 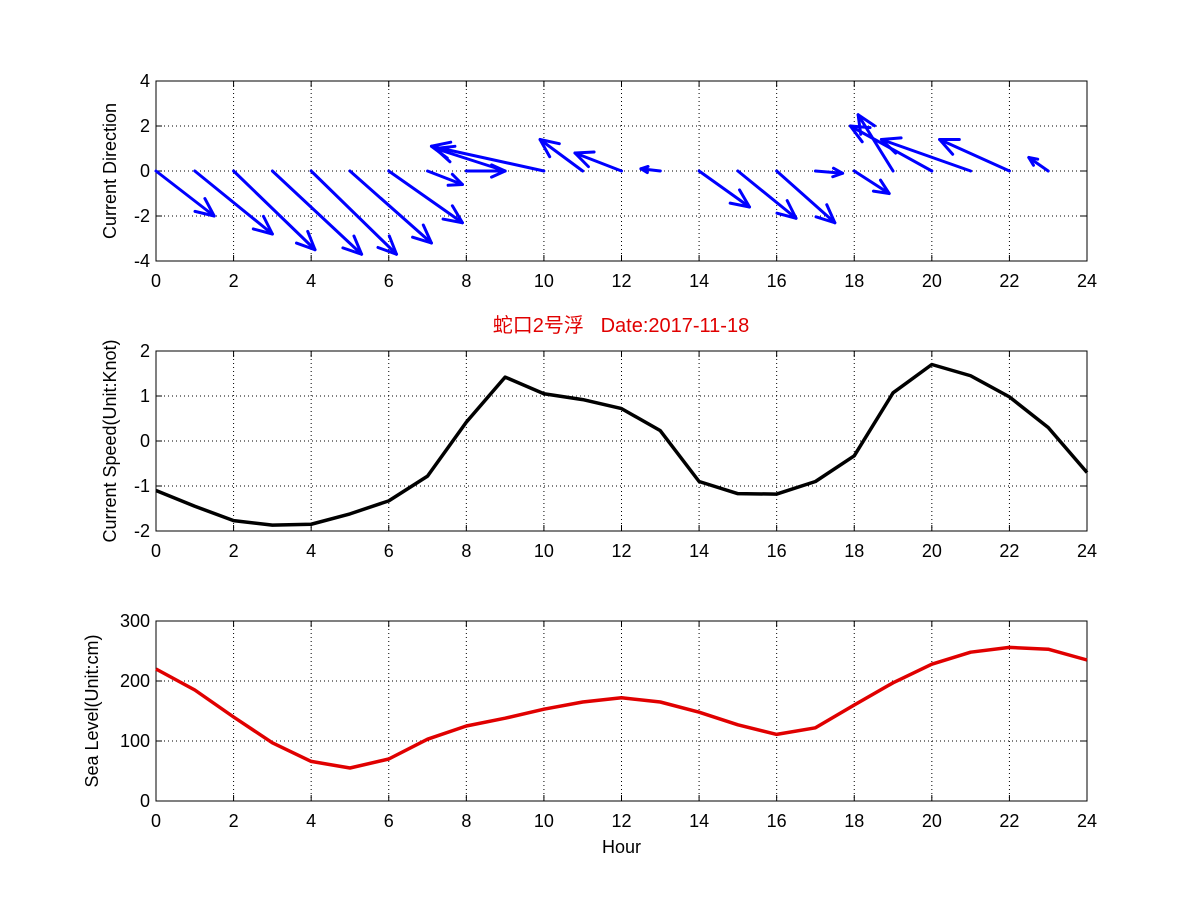 What do you see at coordinates (142, 486) in the screenshot?
I see `y-tick-label: -1` at bounding box center [142, 486].